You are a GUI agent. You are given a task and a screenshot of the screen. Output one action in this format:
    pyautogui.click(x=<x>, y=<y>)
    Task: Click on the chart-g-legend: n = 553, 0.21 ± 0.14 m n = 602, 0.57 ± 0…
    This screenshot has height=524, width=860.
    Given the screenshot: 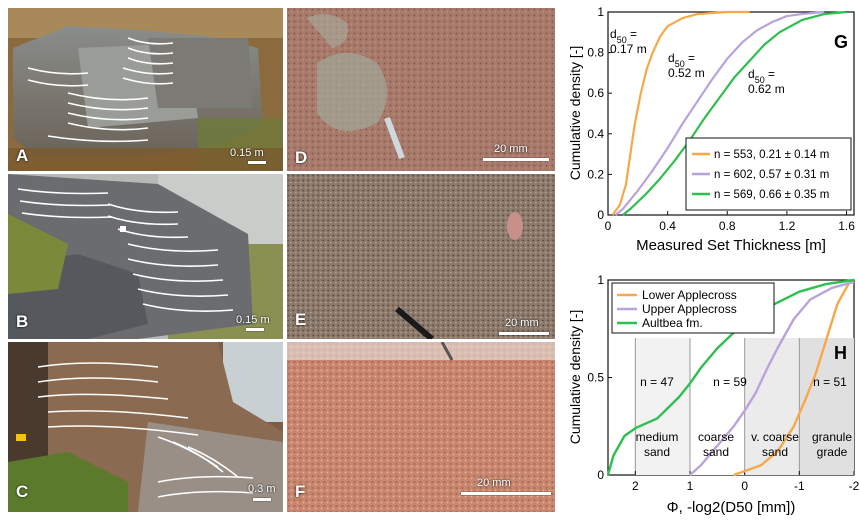 What is the action you would take?
    pyautogui.click(x=768, y=174)
    